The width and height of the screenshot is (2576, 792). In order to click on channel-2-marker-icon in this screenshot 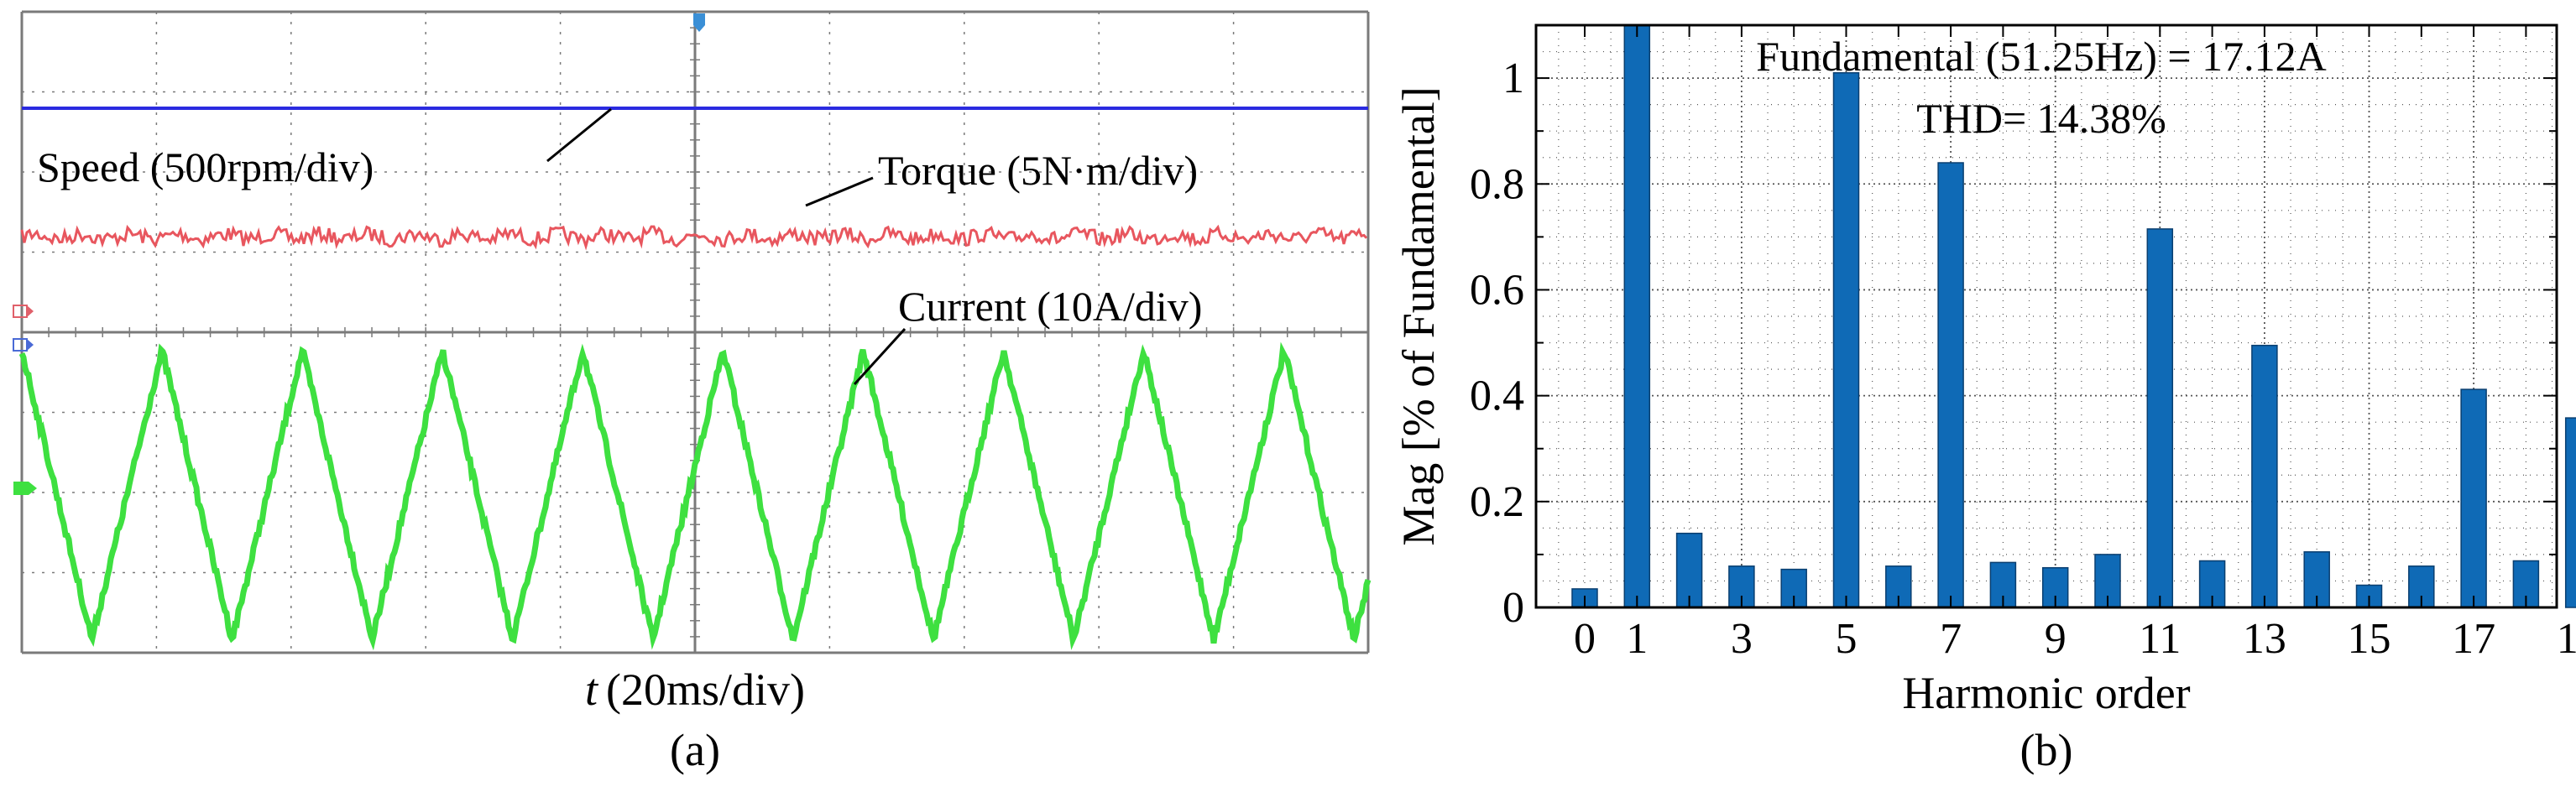, I will do `click(23, 311)`.